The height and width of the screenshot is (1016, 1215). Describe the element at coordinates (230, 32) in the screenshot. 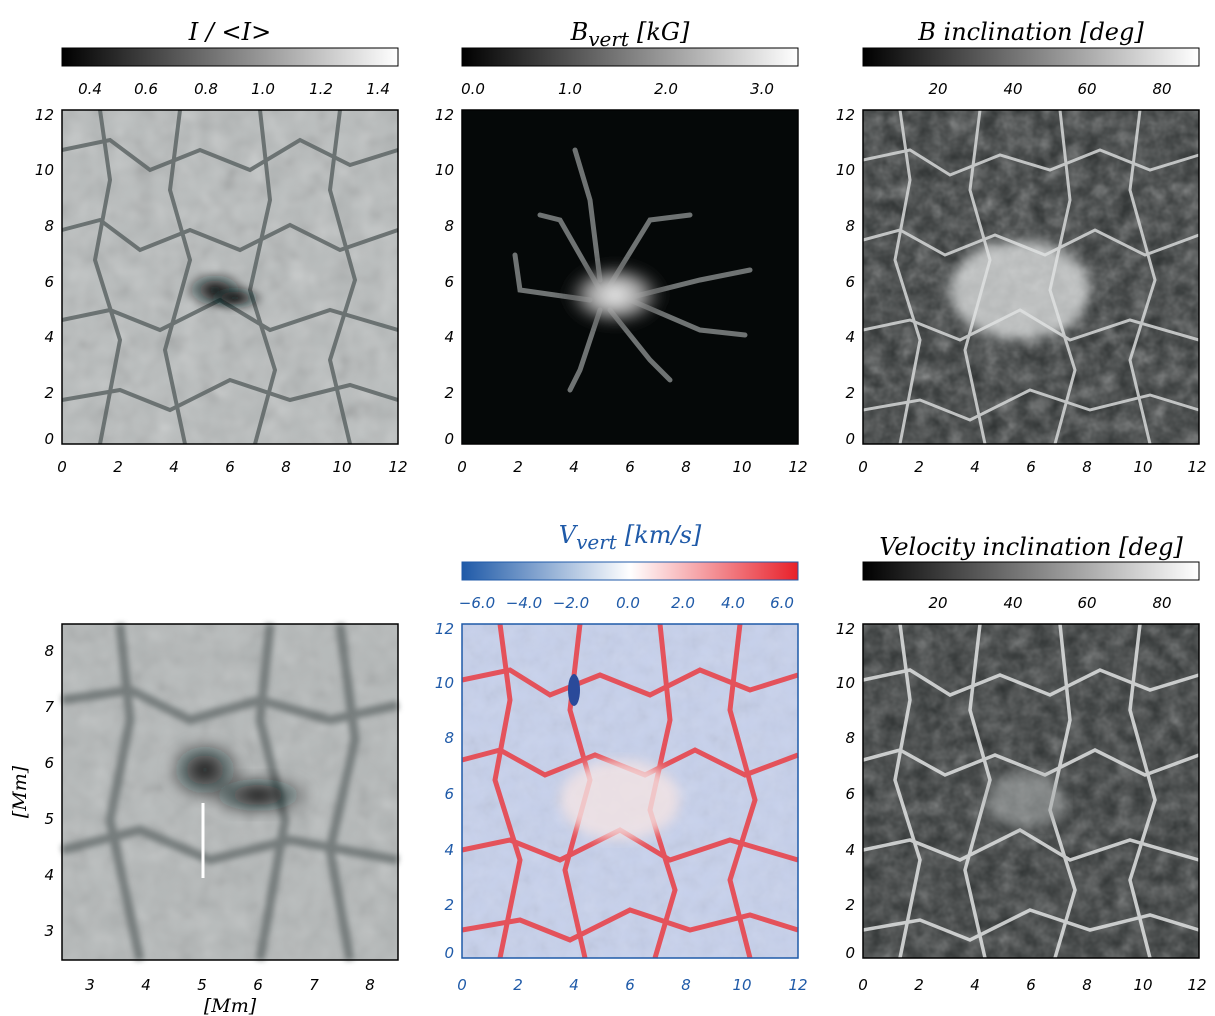

I see `panel-title-intensity: I / <I>` at that location.